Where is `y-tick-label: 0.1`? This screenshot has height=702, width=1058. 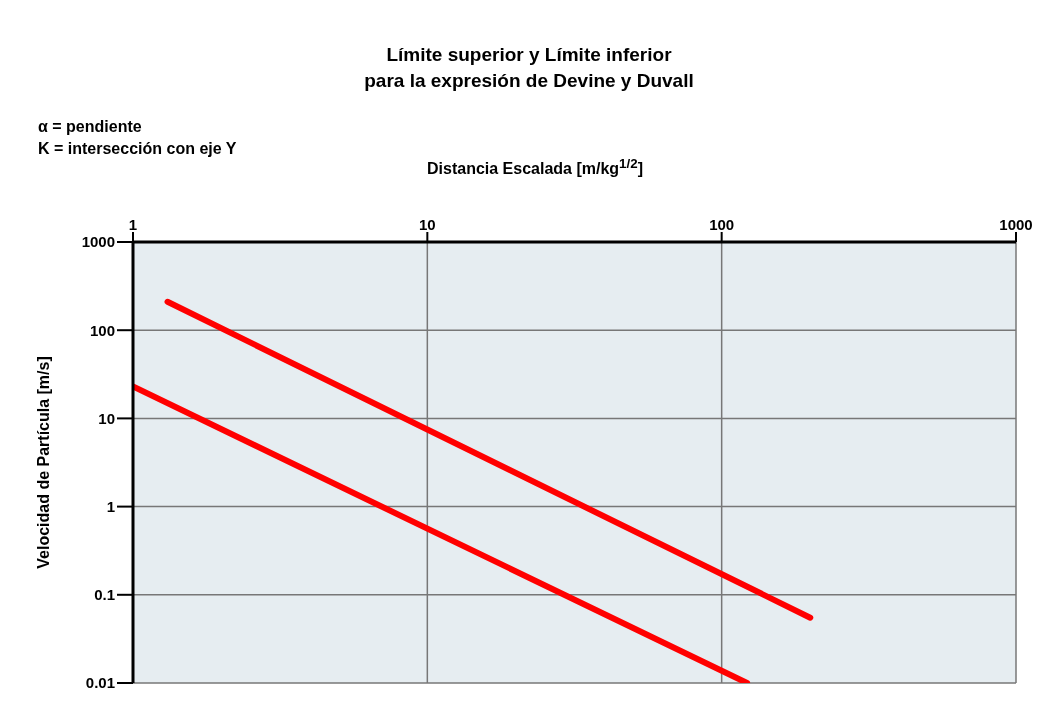 y-tick-label: 0.1 is located at coordinates (104, 595).